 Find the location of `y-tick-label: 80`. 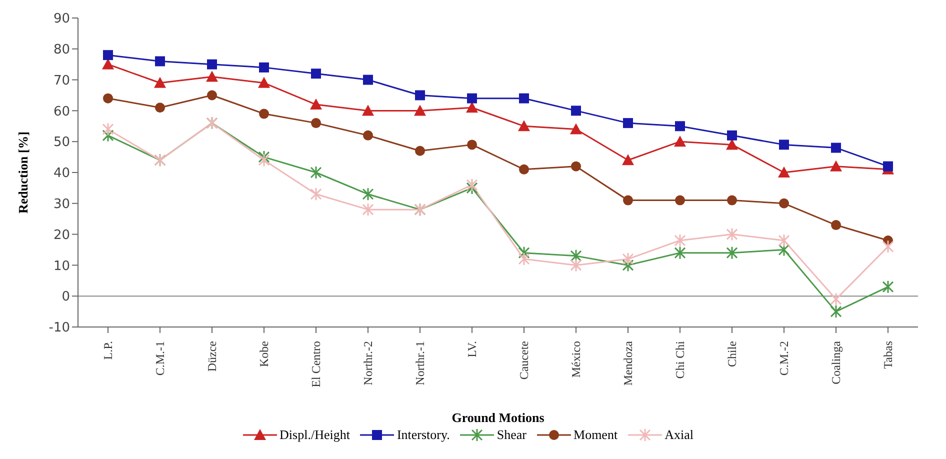

y-tick-label: 80 is located at coordinates (61, 50).